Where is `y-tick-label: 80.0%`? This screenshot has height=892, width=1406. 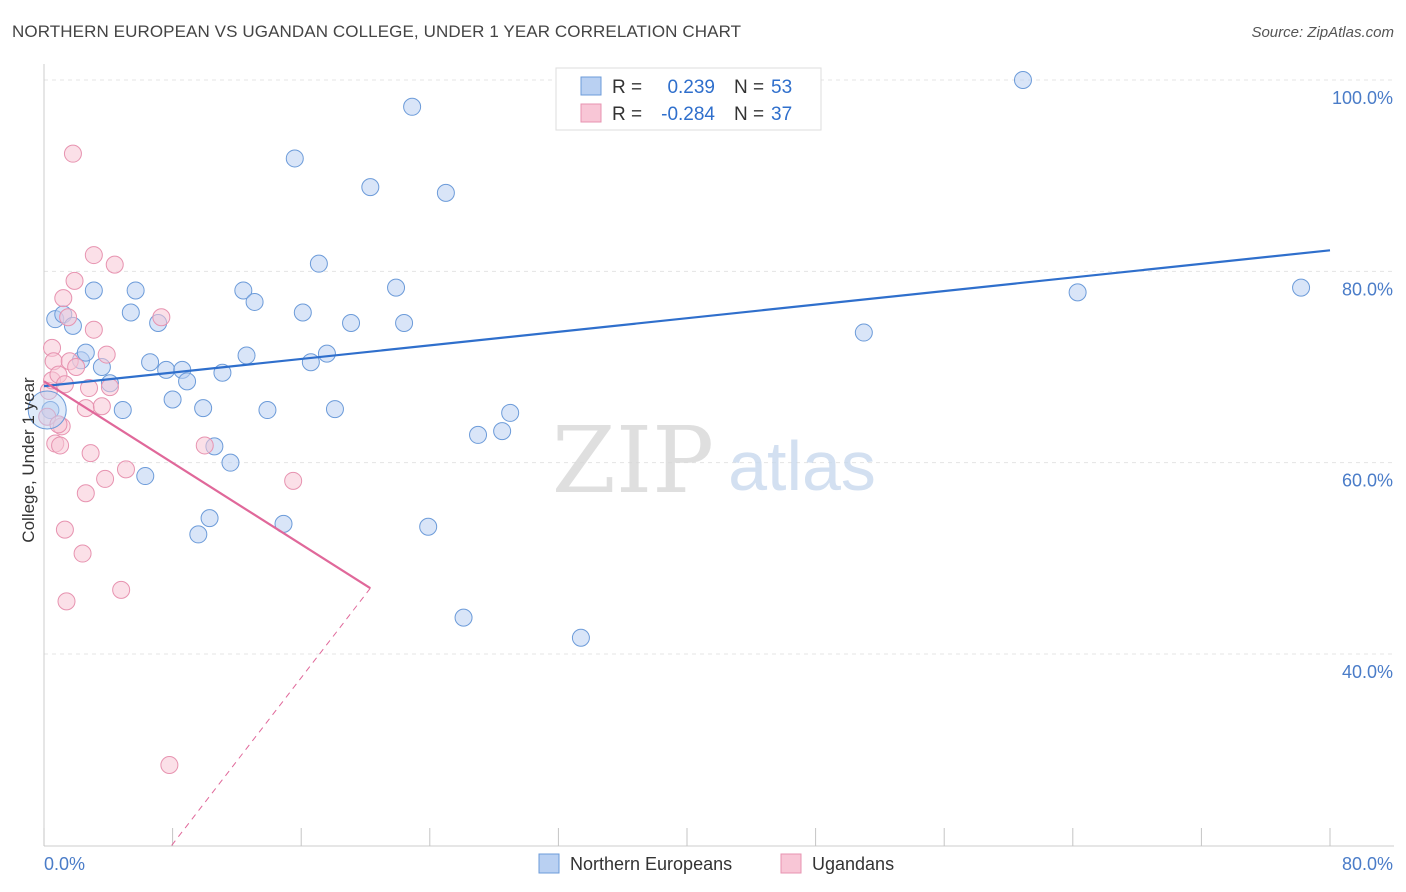 y-tick-label: 80.0% is located at coordinates (1367, 289).